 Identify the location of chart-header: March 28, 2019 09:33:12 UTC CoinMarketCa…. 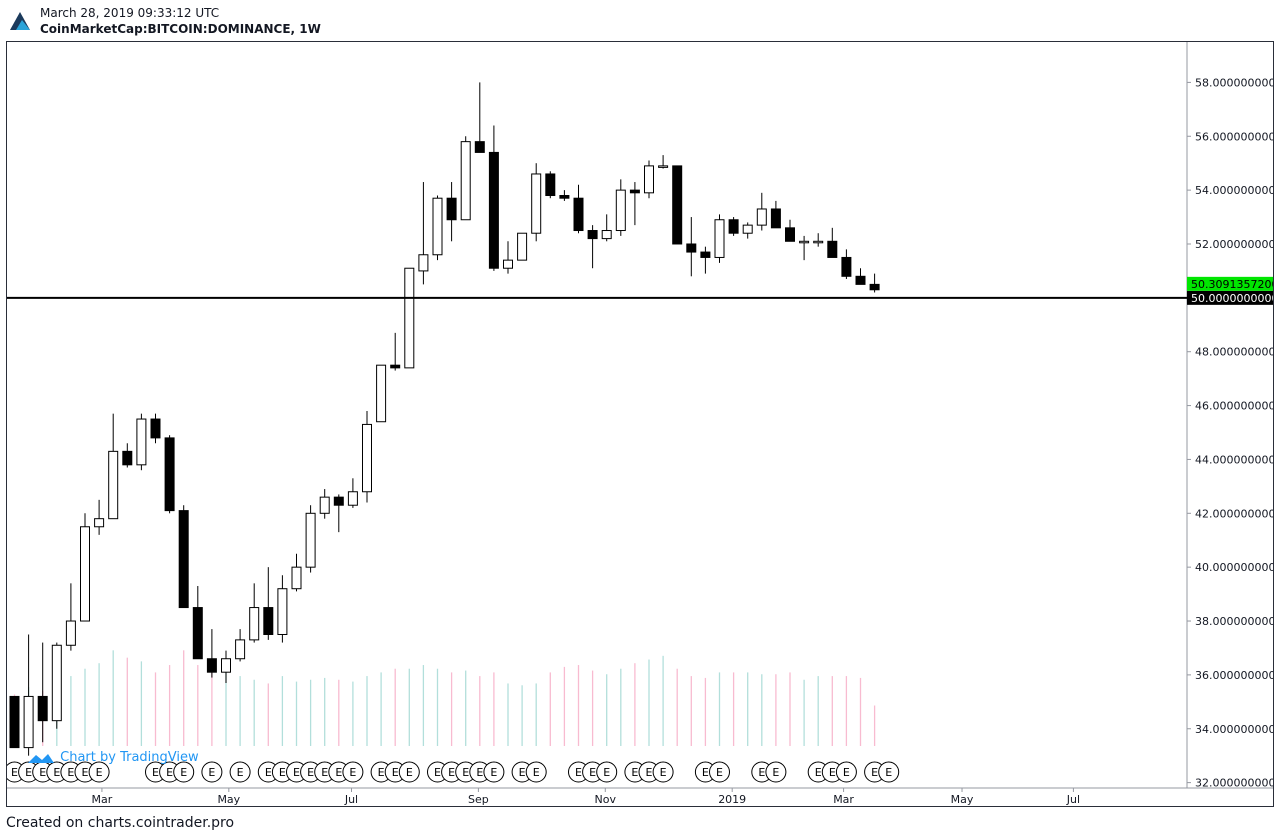
(640, 20).